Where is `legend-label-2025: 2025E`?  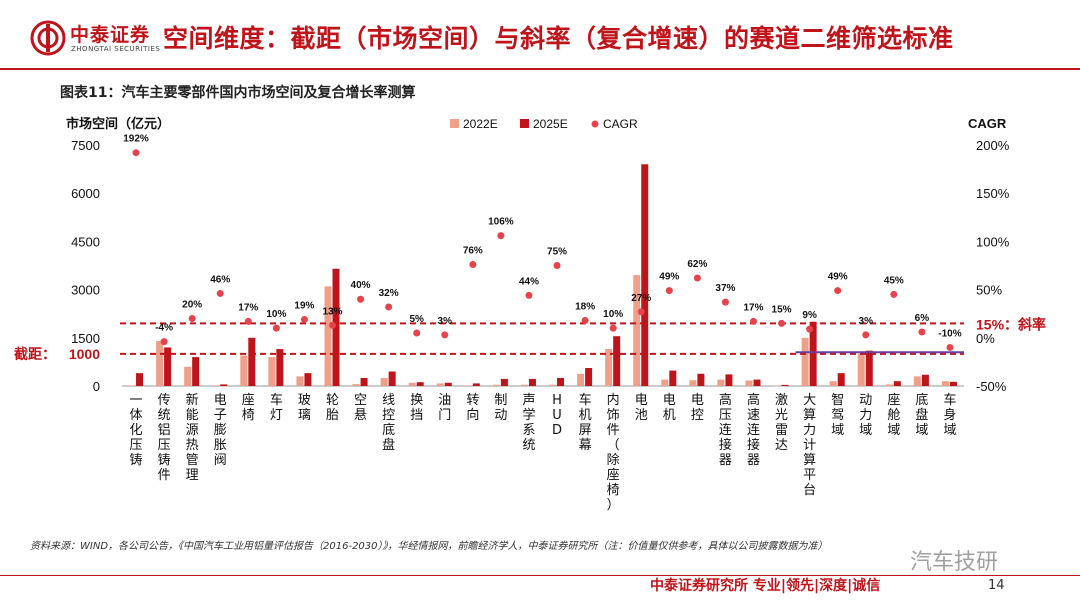 legend-label-2025: 2025E is located at coordinates (550, 124).